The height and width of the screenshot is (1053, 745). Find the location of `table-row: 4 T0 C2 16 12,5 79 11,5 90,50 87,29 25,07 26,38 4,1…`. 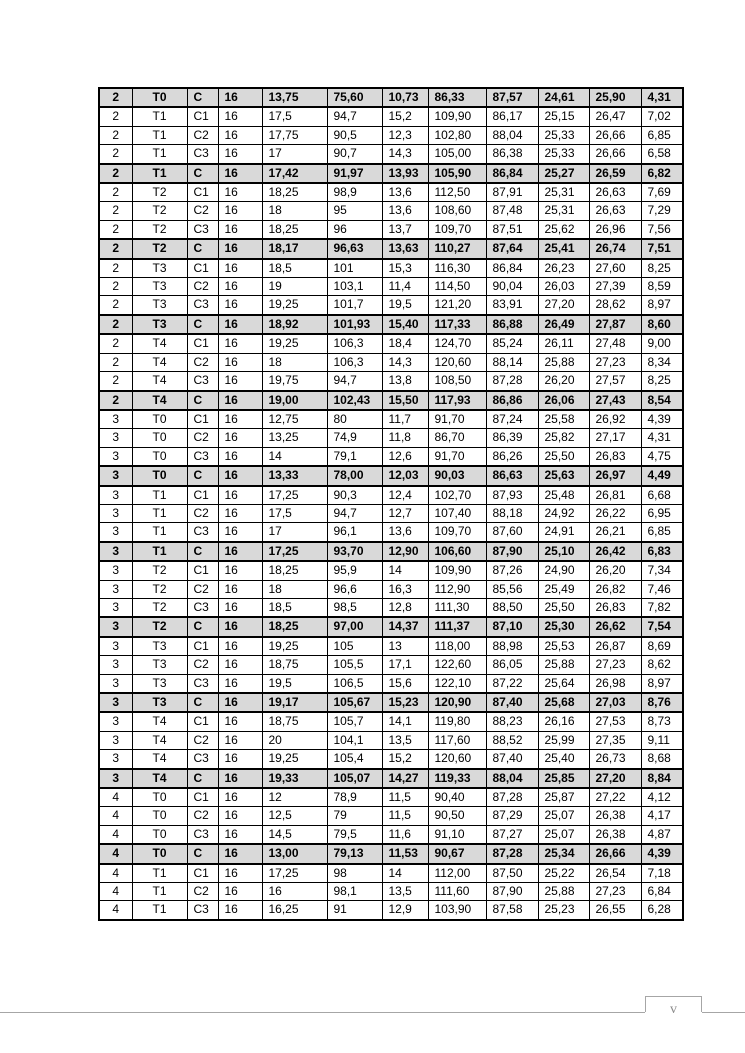

table-row: 4 T0 C2 16 12,5 79 11,5 90,50 87,29 25,07 26,38 4,1… is located at coordinates (391, 816).